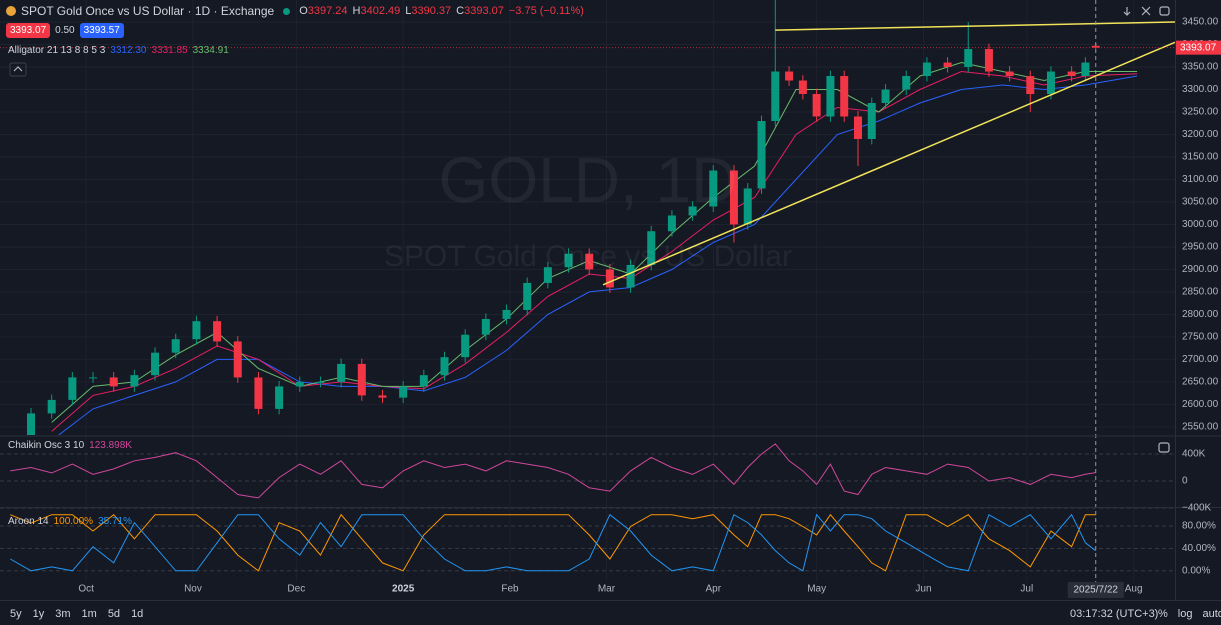  Describe the element at coordinates (510, 589) in the screenshot. I see `x-tick-label: Feb` at that location.